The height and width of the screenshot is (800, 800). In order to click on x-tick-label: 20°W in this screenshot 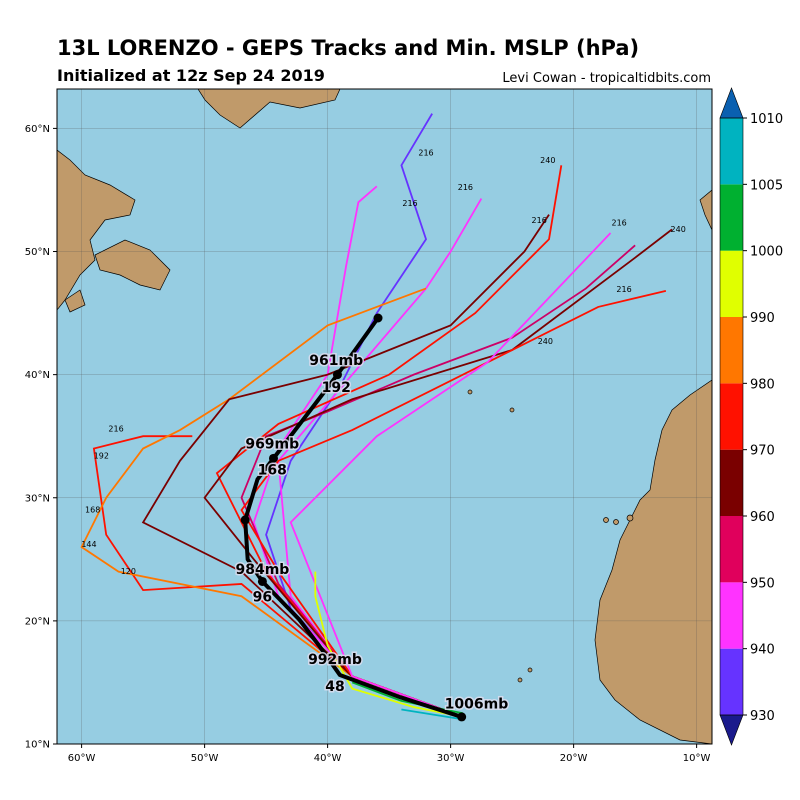, I will do `click(574, 758)`.